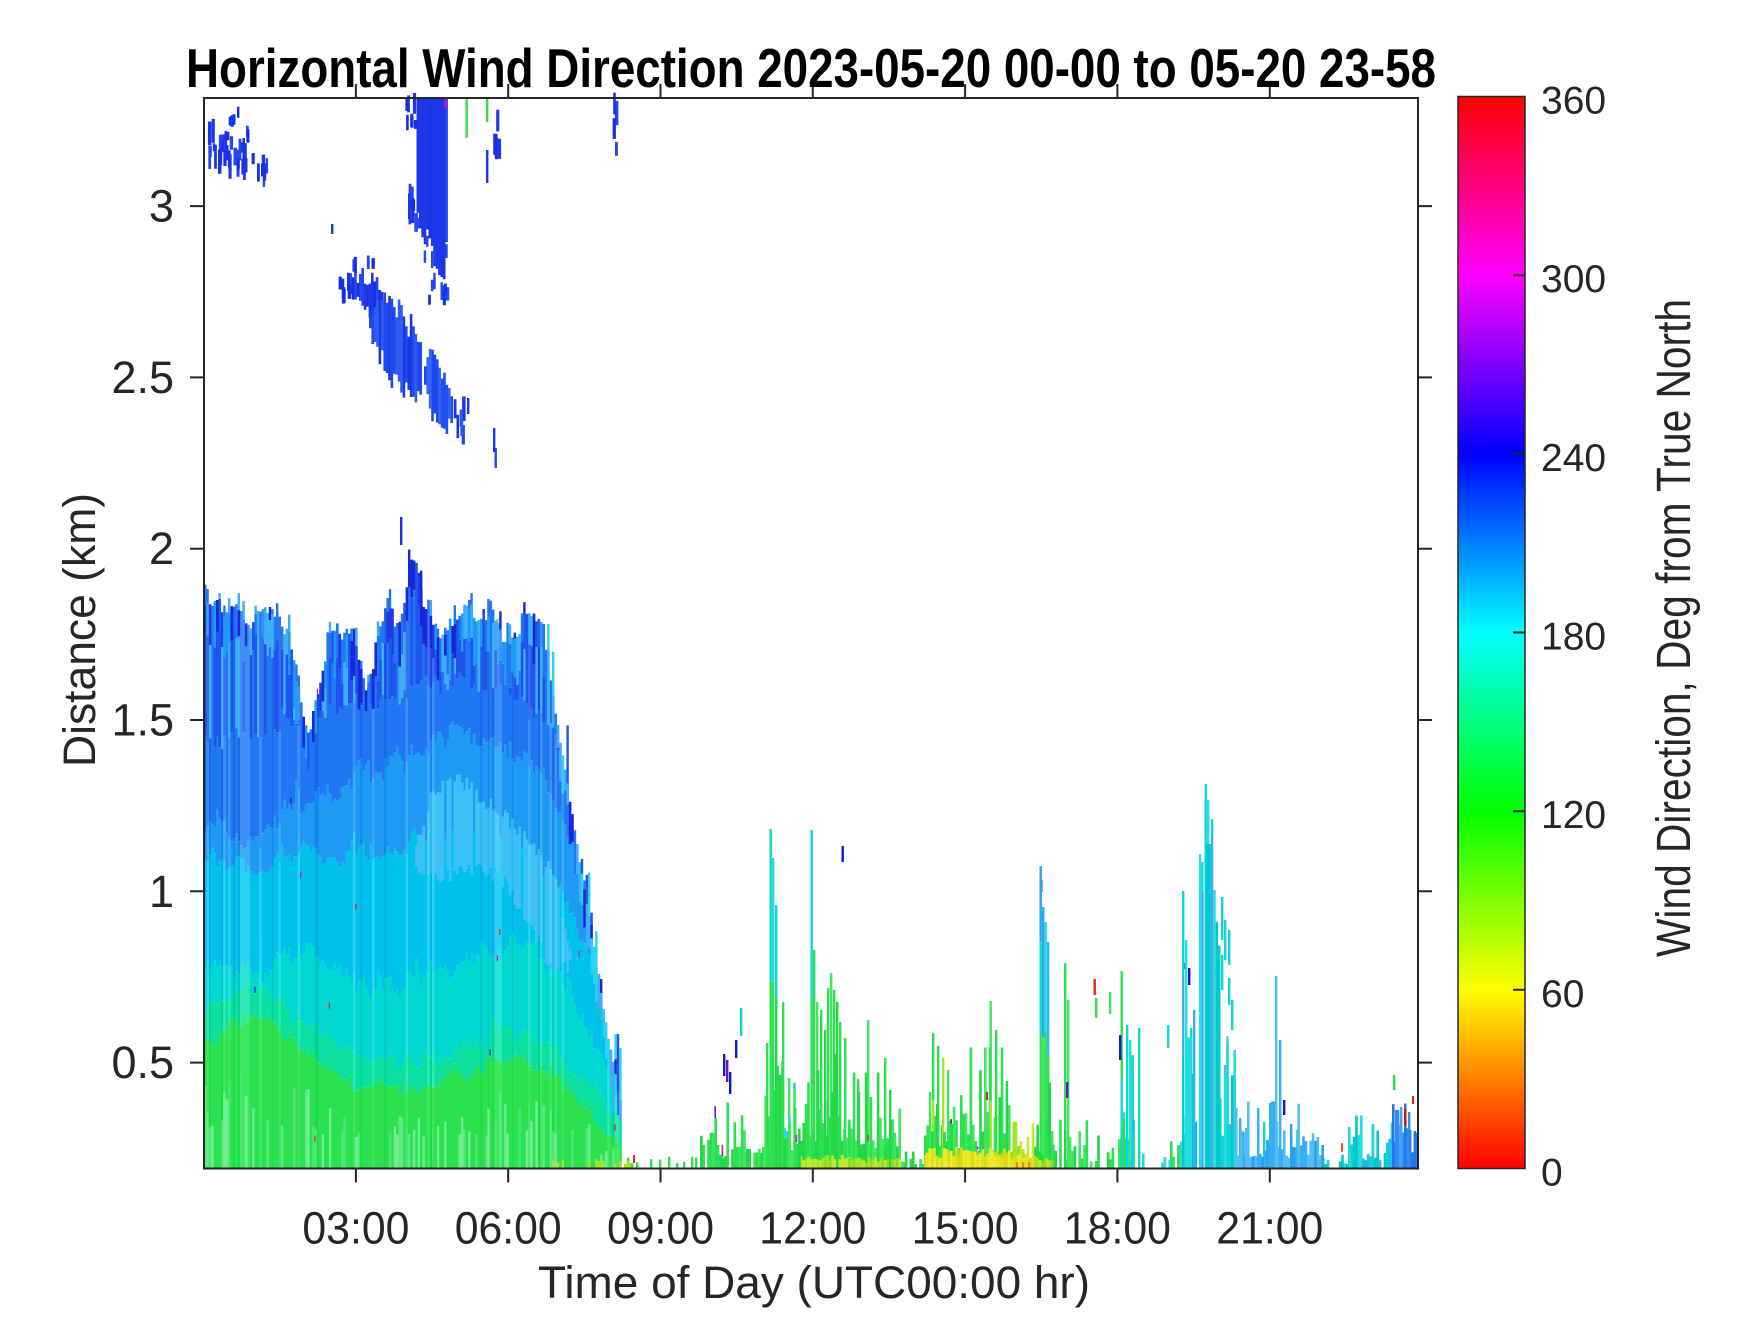  What do you see at coordinates (1573, 101) in the screenshot?
I see `svg-text: 360` at bounding box center [1573, 101].